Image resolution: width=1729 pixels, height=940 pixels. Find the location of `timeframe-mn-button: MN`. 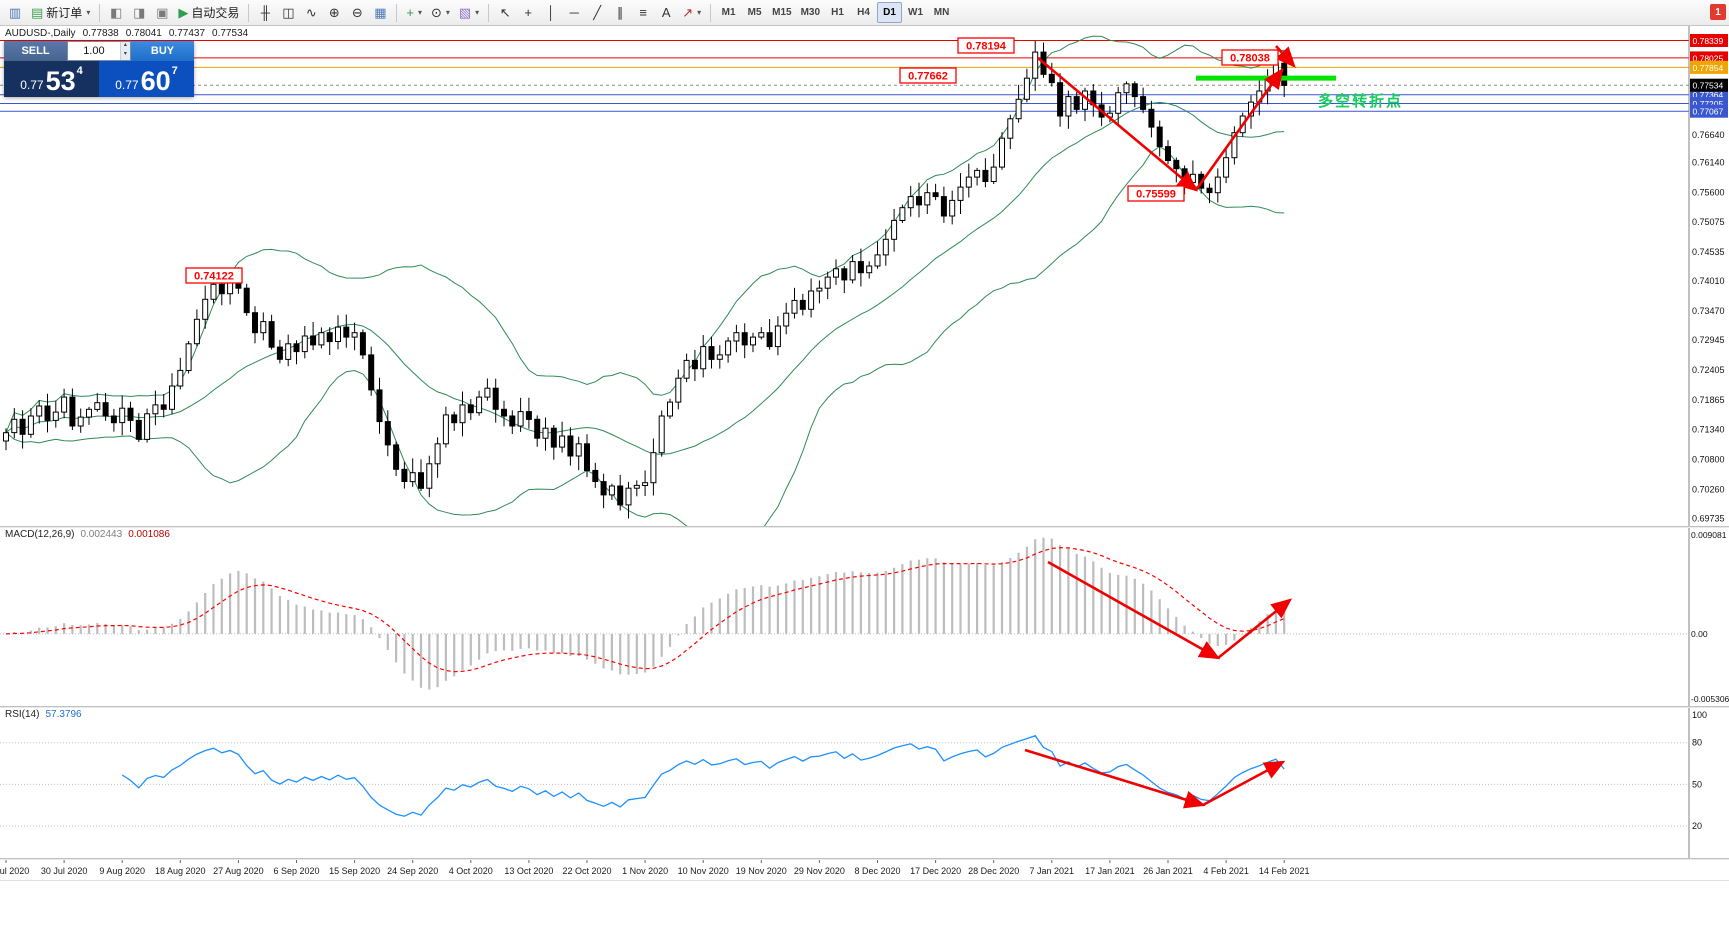

timeframe-mn-button: MN is located at coordinates (941, 12).